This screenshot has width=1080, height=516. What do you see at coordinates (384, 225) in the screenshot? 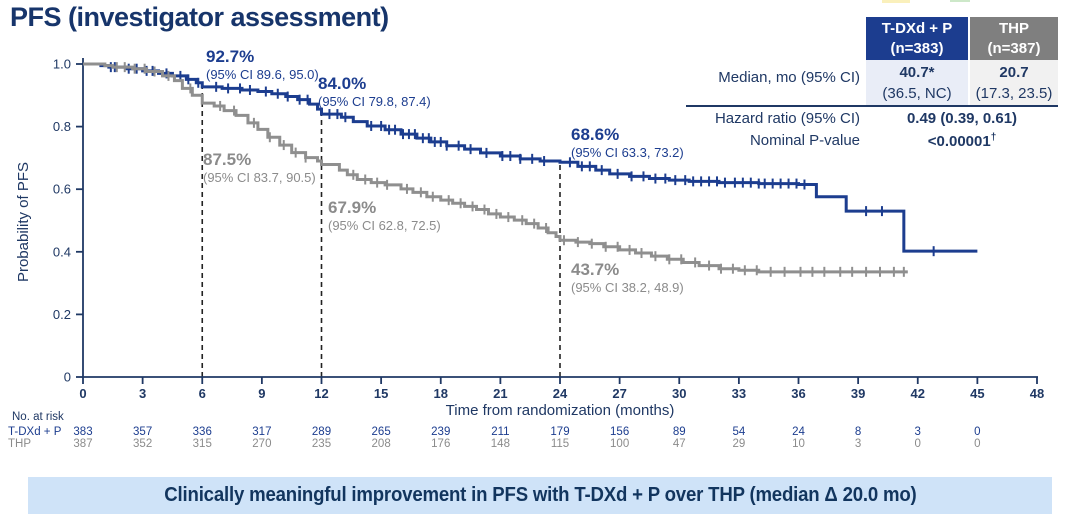
I see `annotation-ci: (95% CI 62.8, 72.5)` at bounding box center [384, 225].